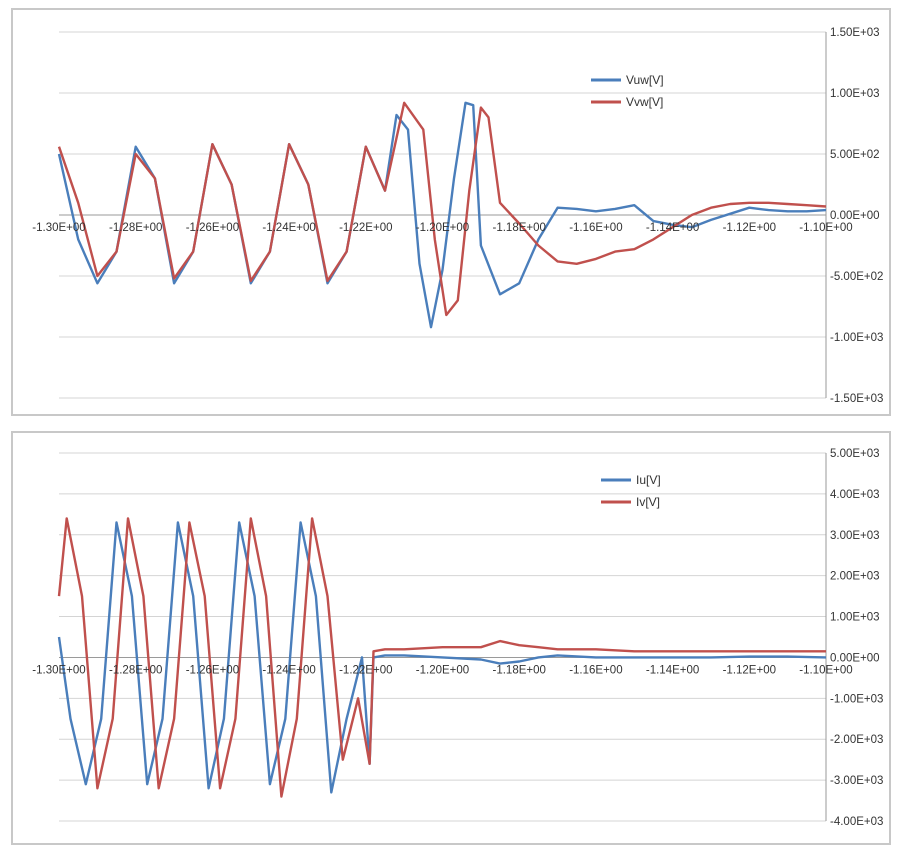  Describe the element at coordinates (648, 502) in the screenshot. I see `current-legend-label: Iv[V]` at that location.